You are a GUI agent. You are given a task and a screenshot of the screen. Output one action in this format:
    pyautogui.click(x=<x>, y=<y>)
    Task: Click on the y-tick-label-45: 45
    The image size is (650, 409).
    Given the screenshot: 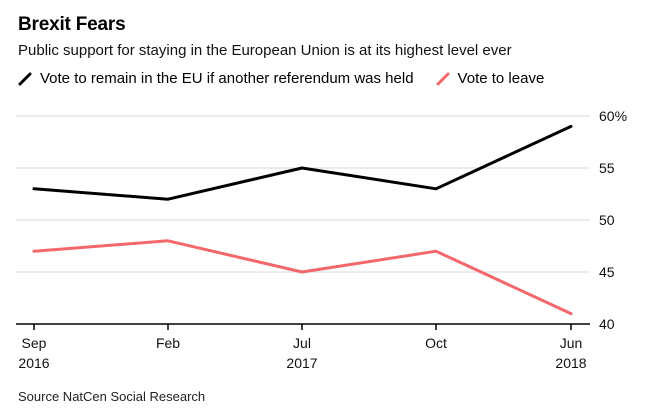 What is the action you would take?
    pyautogui.click(x=607, y=272)
    